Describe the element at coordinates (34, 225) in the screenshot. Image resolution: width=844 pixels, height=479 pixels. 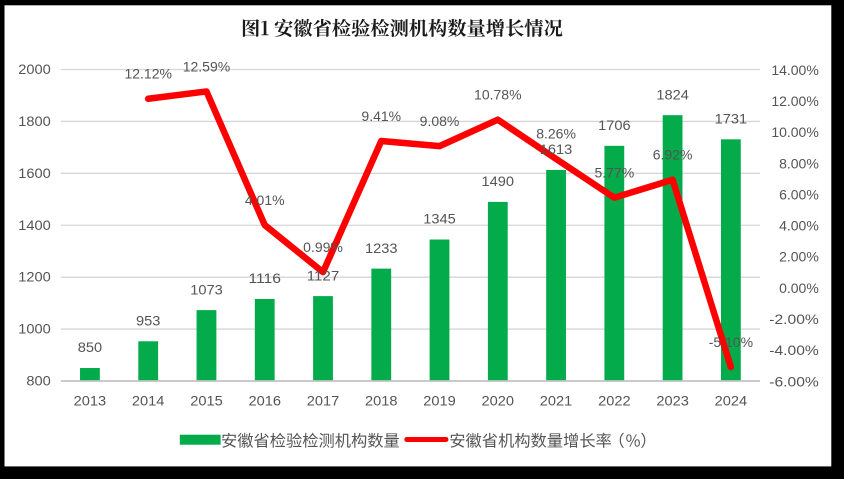
I see `svg-text: 1400` at that location.